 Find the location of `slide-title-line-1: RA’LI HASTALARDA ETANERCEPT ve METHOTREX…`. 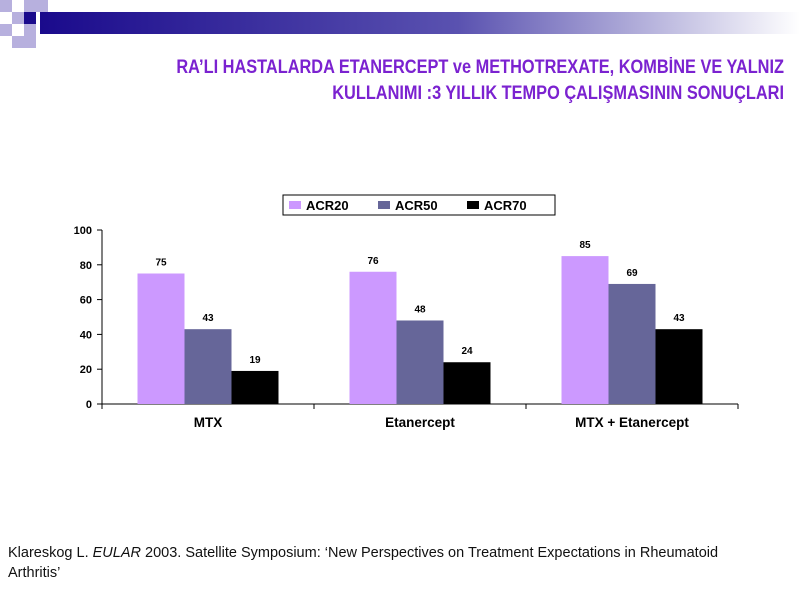

slide-title-line-1: RA’LI HASTALARDA ETANERCEPT ve METHOTREX… is located at coordinates (480, 67).